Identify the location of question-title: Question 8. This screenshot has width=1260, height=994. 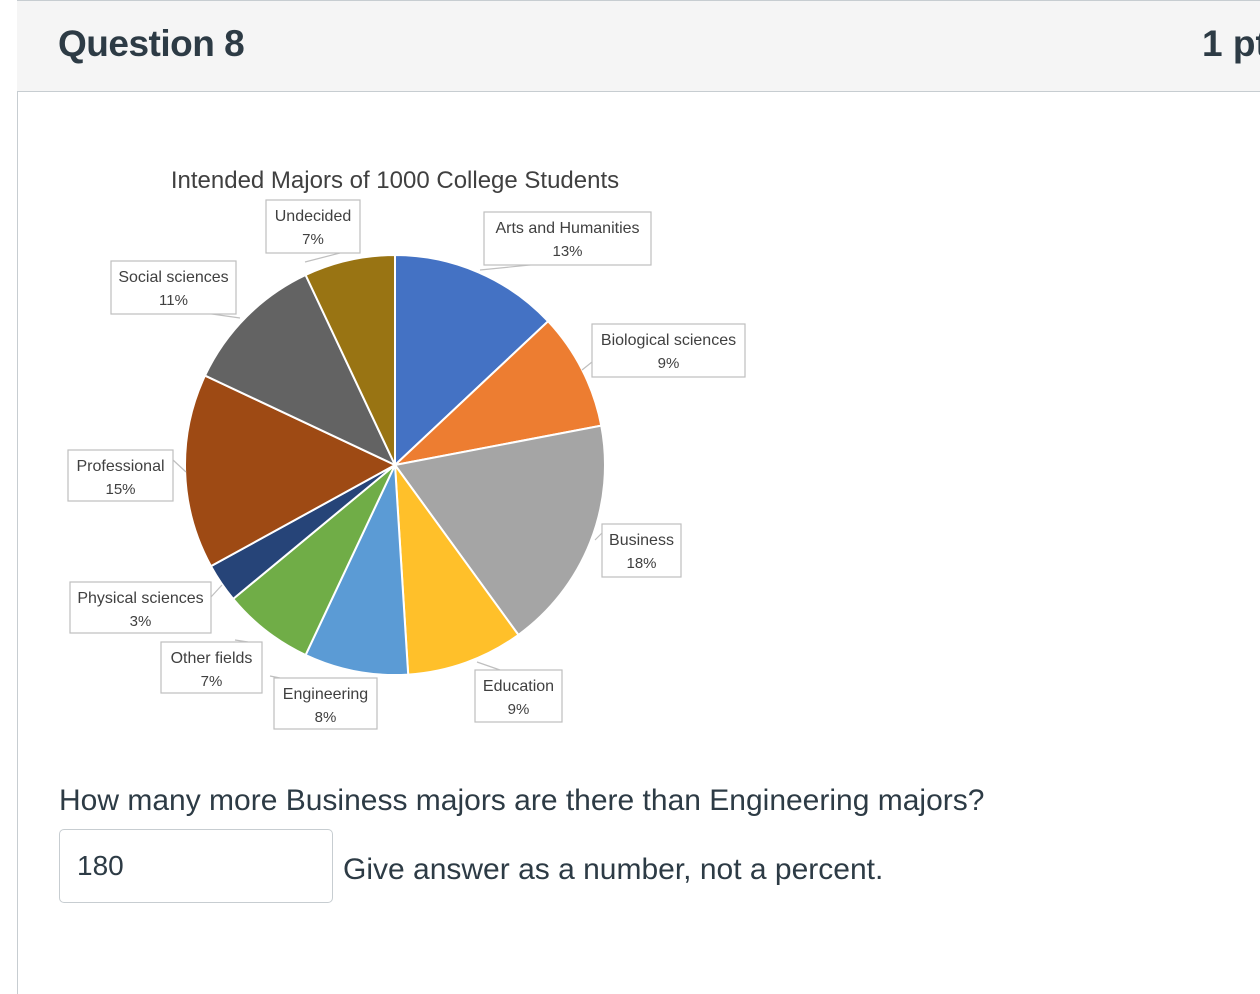
(151, 43).